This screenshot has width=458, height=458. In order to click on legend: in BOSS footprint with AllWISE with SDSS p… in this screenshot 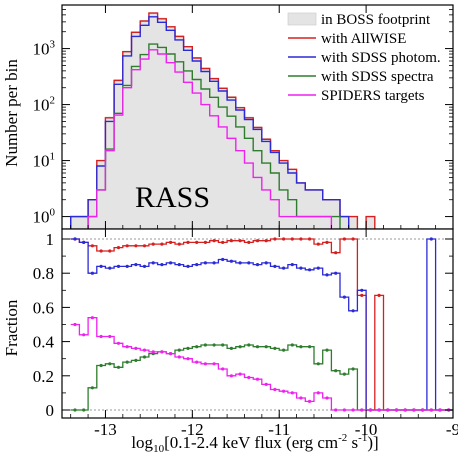, I will do `click(364, 58)`.